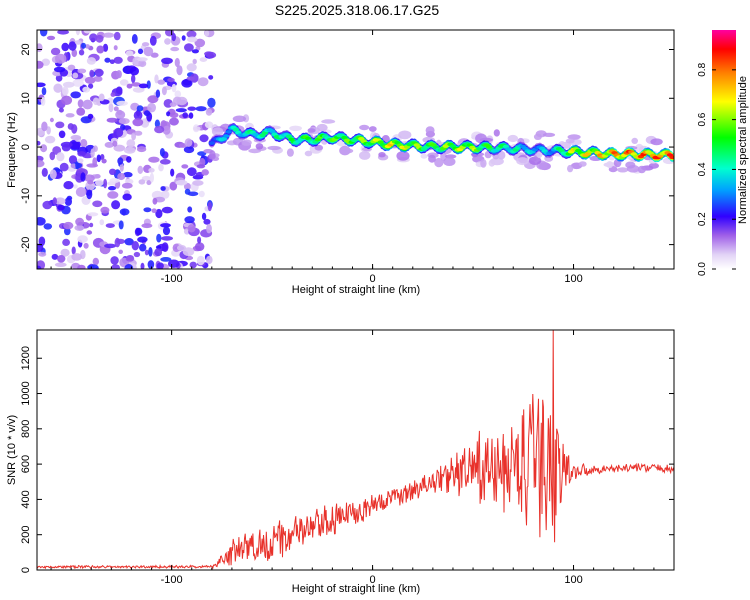 The width and height of the screenshot is (750, 600). Describe the element at coordinates (26, 535) in the screenshot. I see `y-tick-label: 200` at that location.